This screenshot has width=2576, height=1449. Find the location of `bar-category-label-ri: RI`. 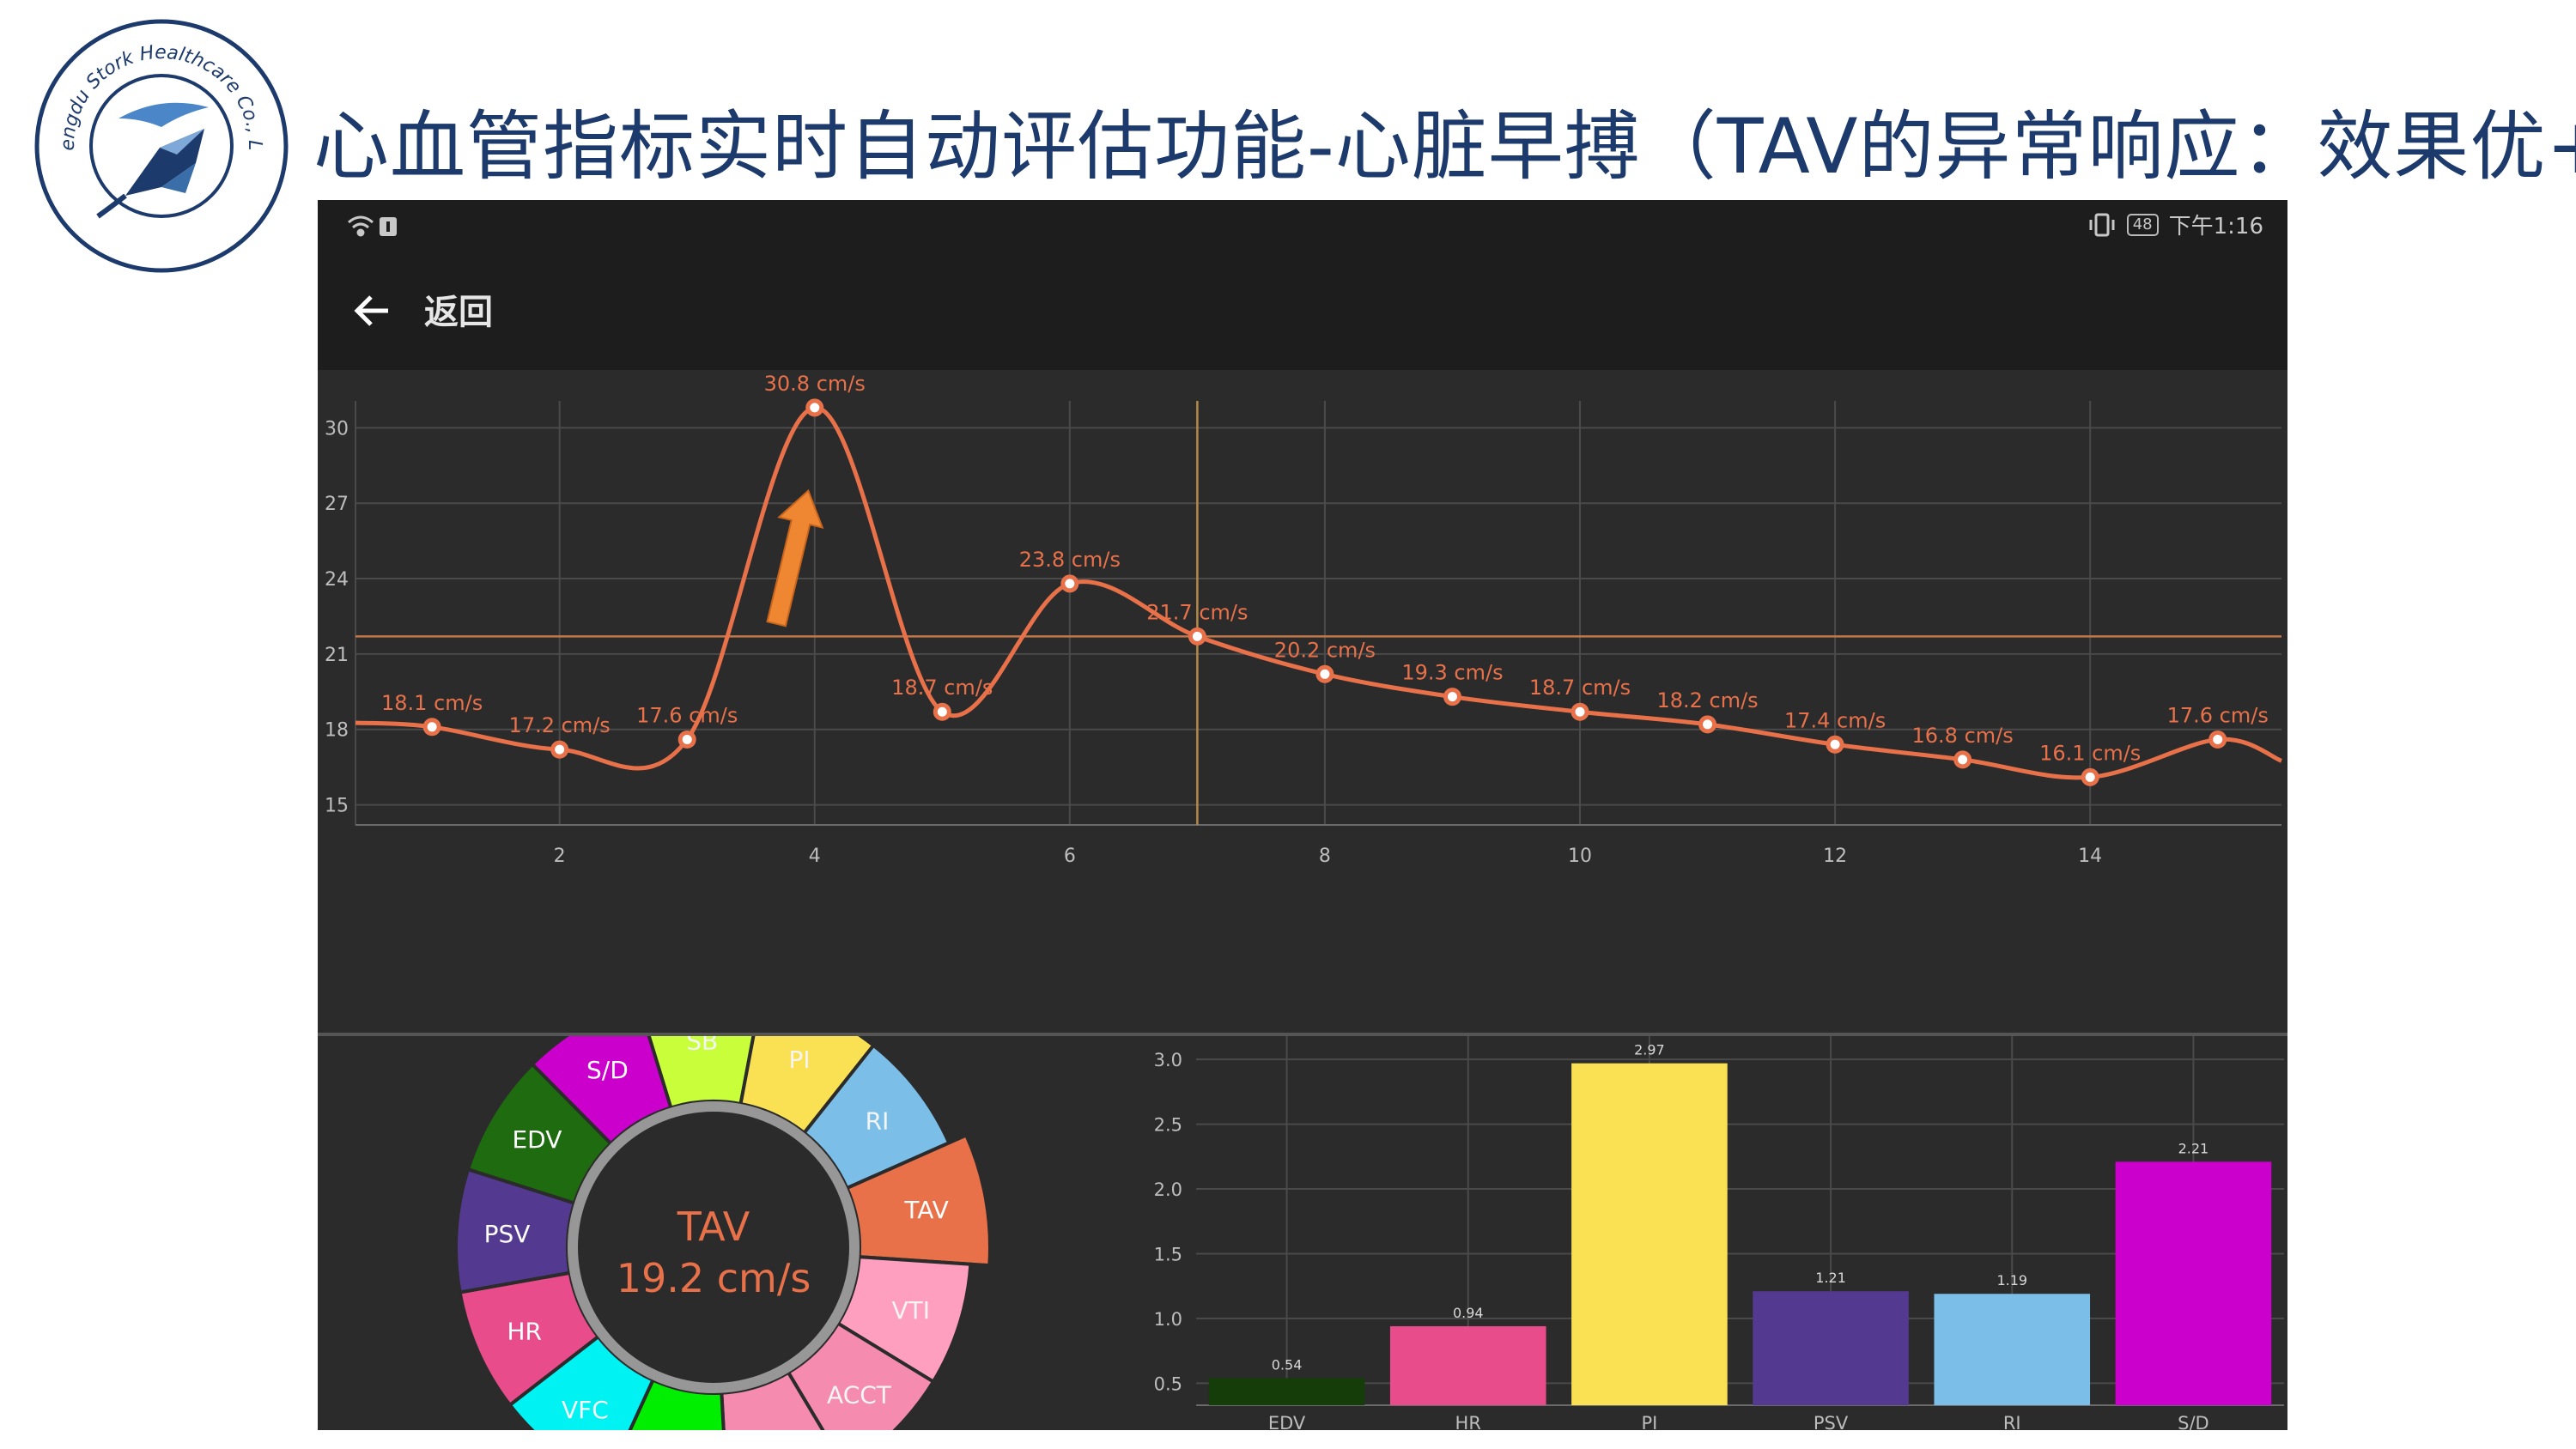

bar-category-label-ri: RI is located at coordinates (2012, 1421).